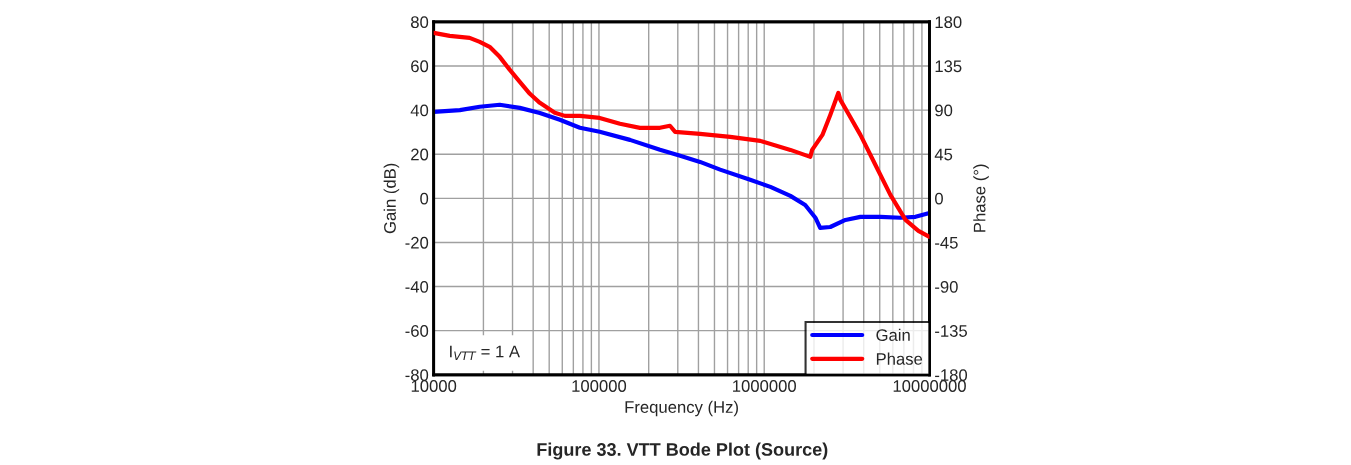 The height and width of the screenshot is (465, 1351). I want to click on x-tick-label: 100000, so click(599, 386).